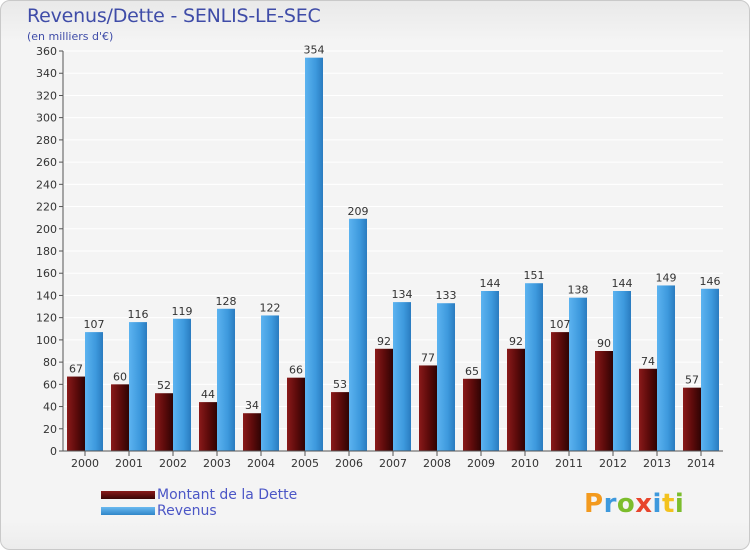 The height and width of the screenshot is (550, 750). What do you see at coordinates (692, 380) in the screenshot?
I see `value-label-dette-2014: 57` at bounding box center [692, 380].